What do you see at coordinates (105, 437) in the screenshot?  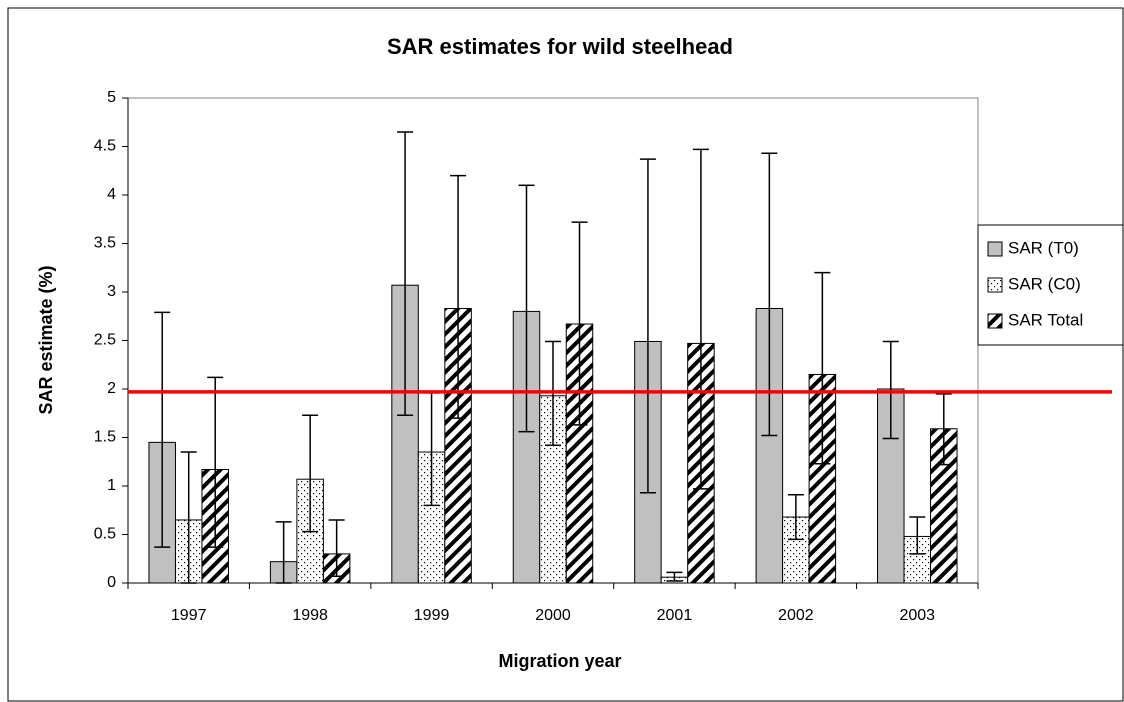 I see `y-tick-label: 1.5` at bounding box center [105, 437].